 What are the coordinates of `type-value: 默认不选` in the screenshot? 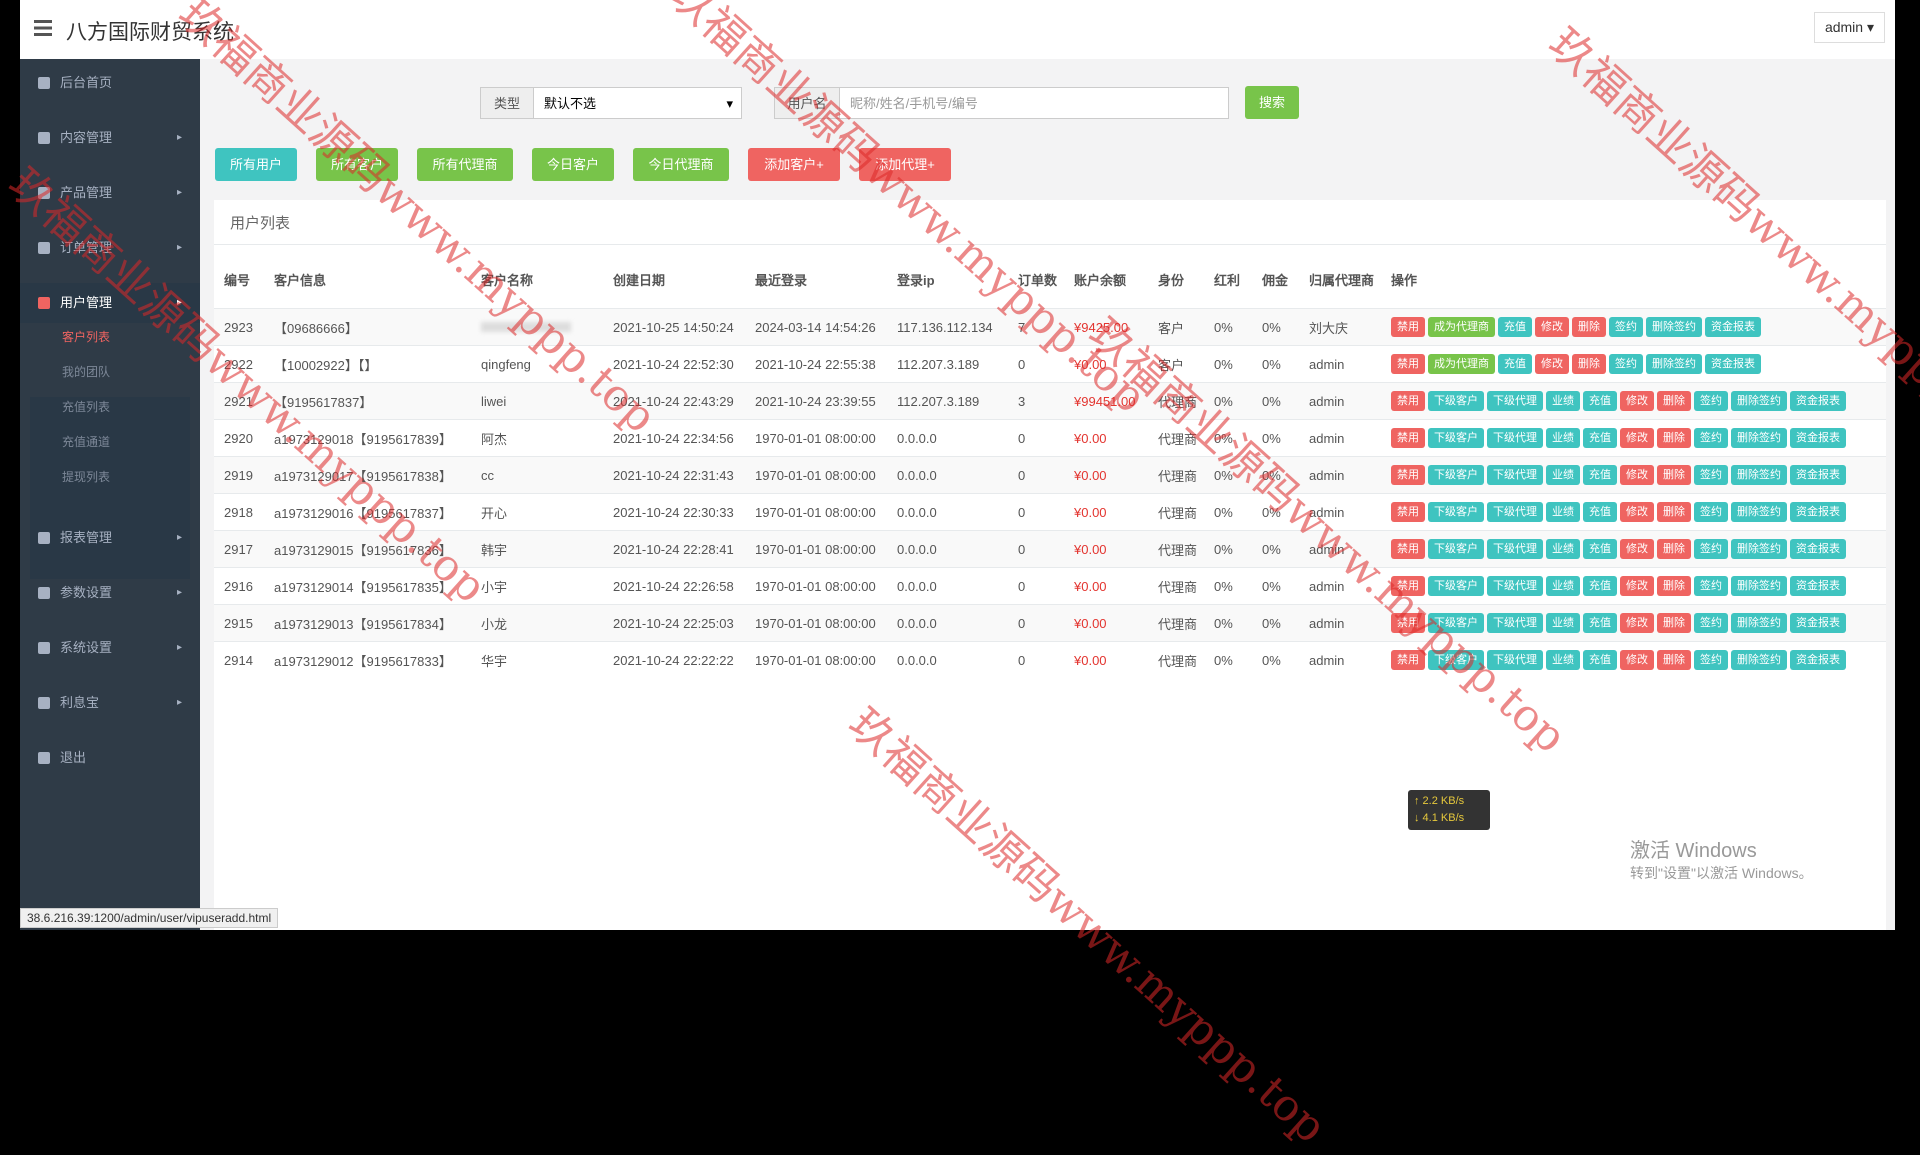 It's located at (570, 103).